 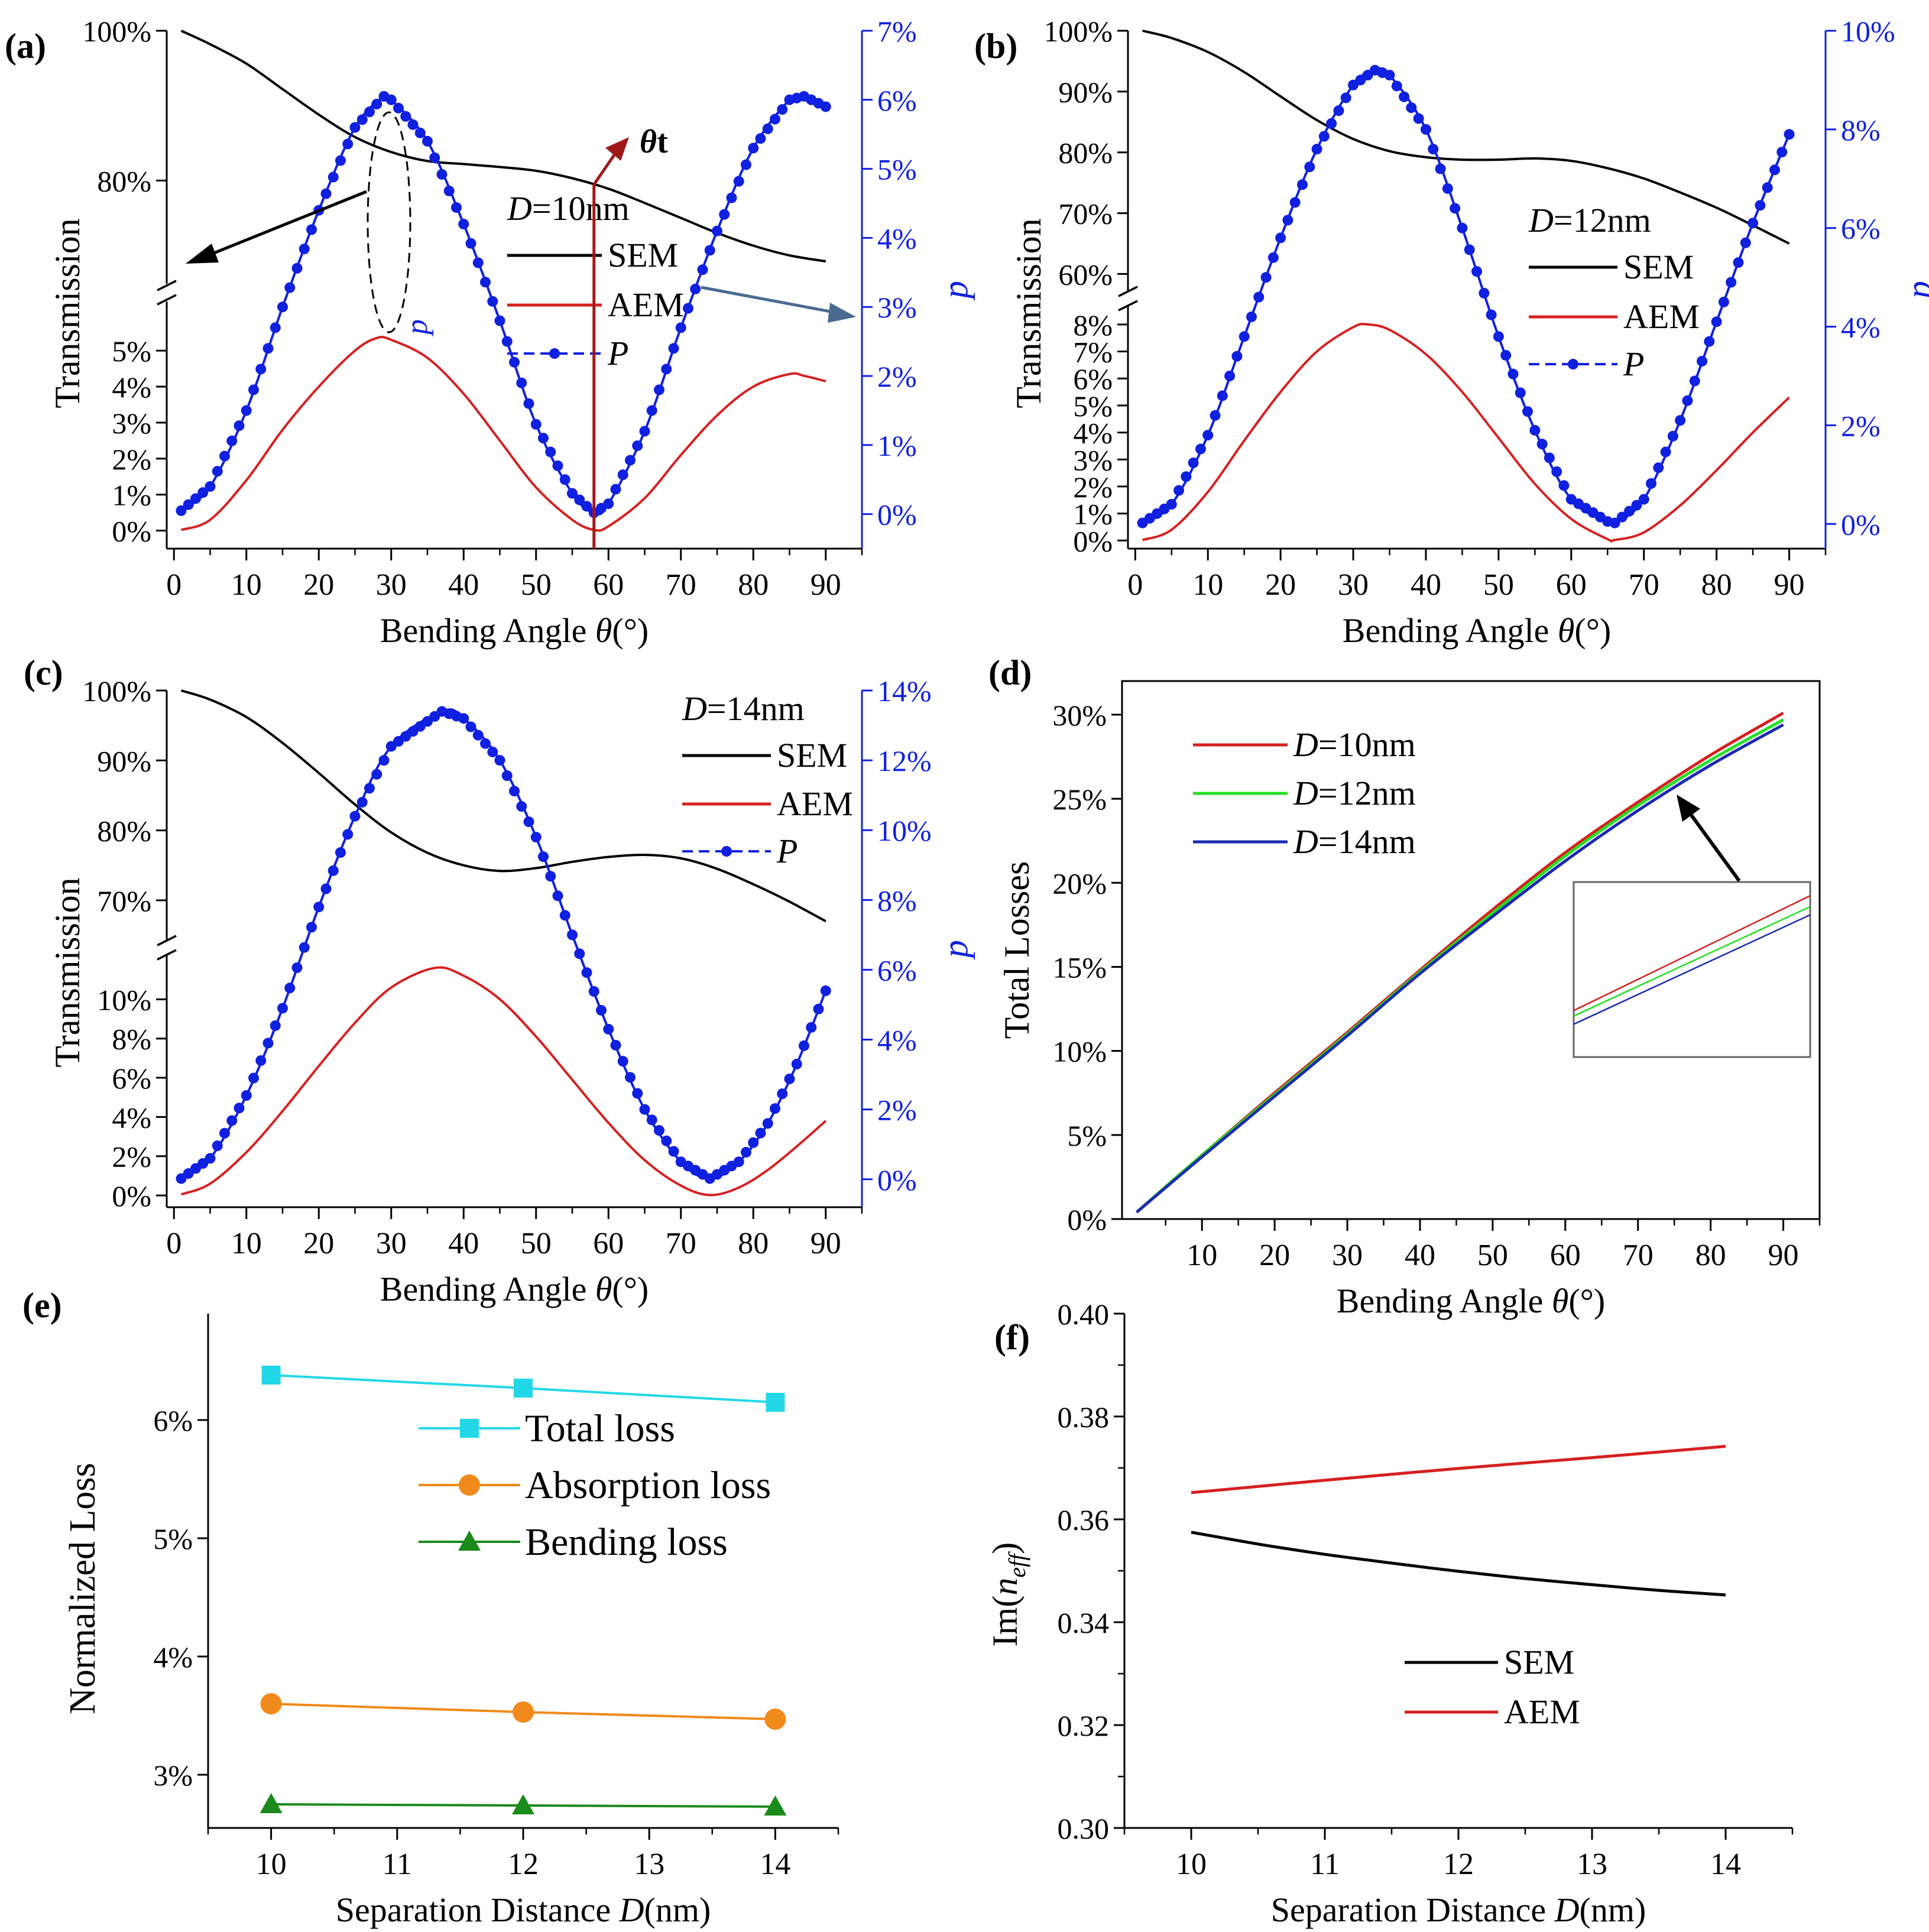 I want to click on panel-c-right-y-tick-label: 0%, so click(x=897, y=1180).